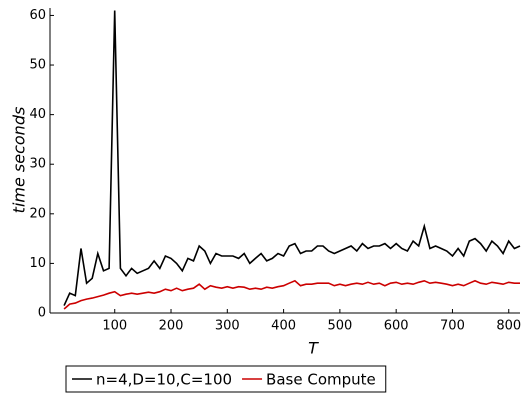  Describe the element at coordinates (291, 294) in the screenshot. I see `series-line` at that location.